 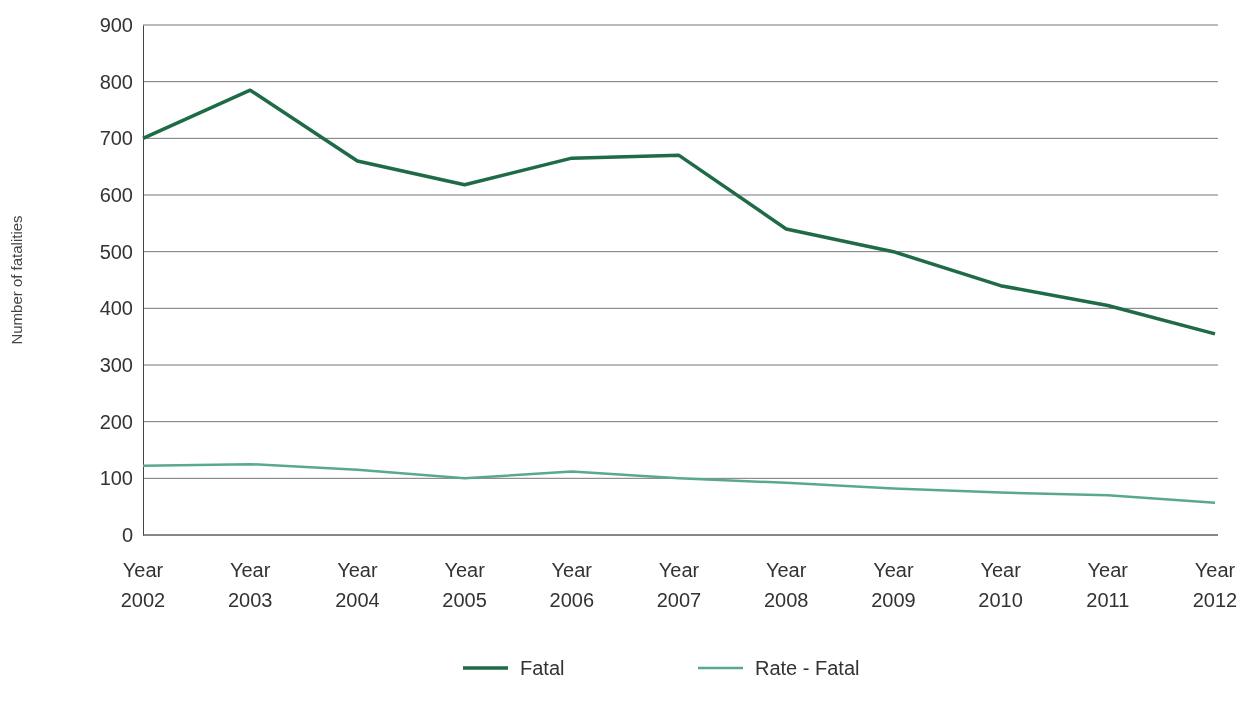 I want to click on y-tick-label: 0, so click(x=127, y=534).